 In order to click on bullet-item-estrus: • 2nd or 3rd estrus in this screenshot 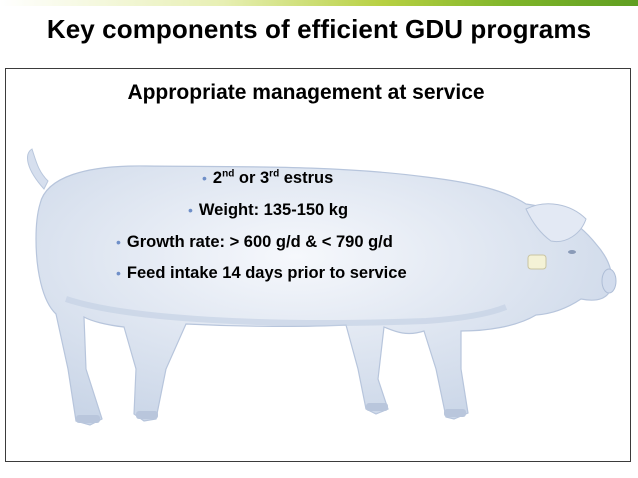, I will do `click(267, 178)`.